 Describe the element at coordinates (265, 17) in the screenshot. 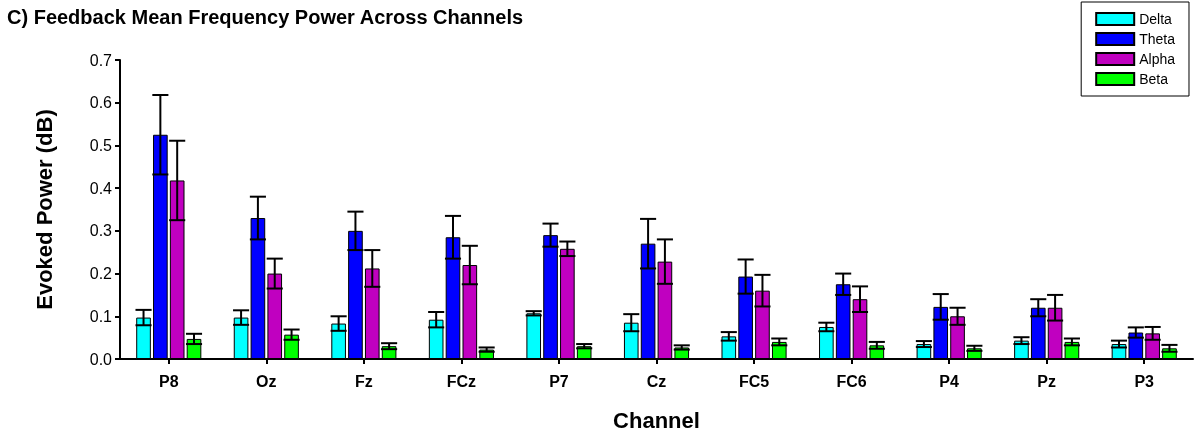

I see `chart-title: C) Feedback Mean Frequency Power Across Channels` at that location.